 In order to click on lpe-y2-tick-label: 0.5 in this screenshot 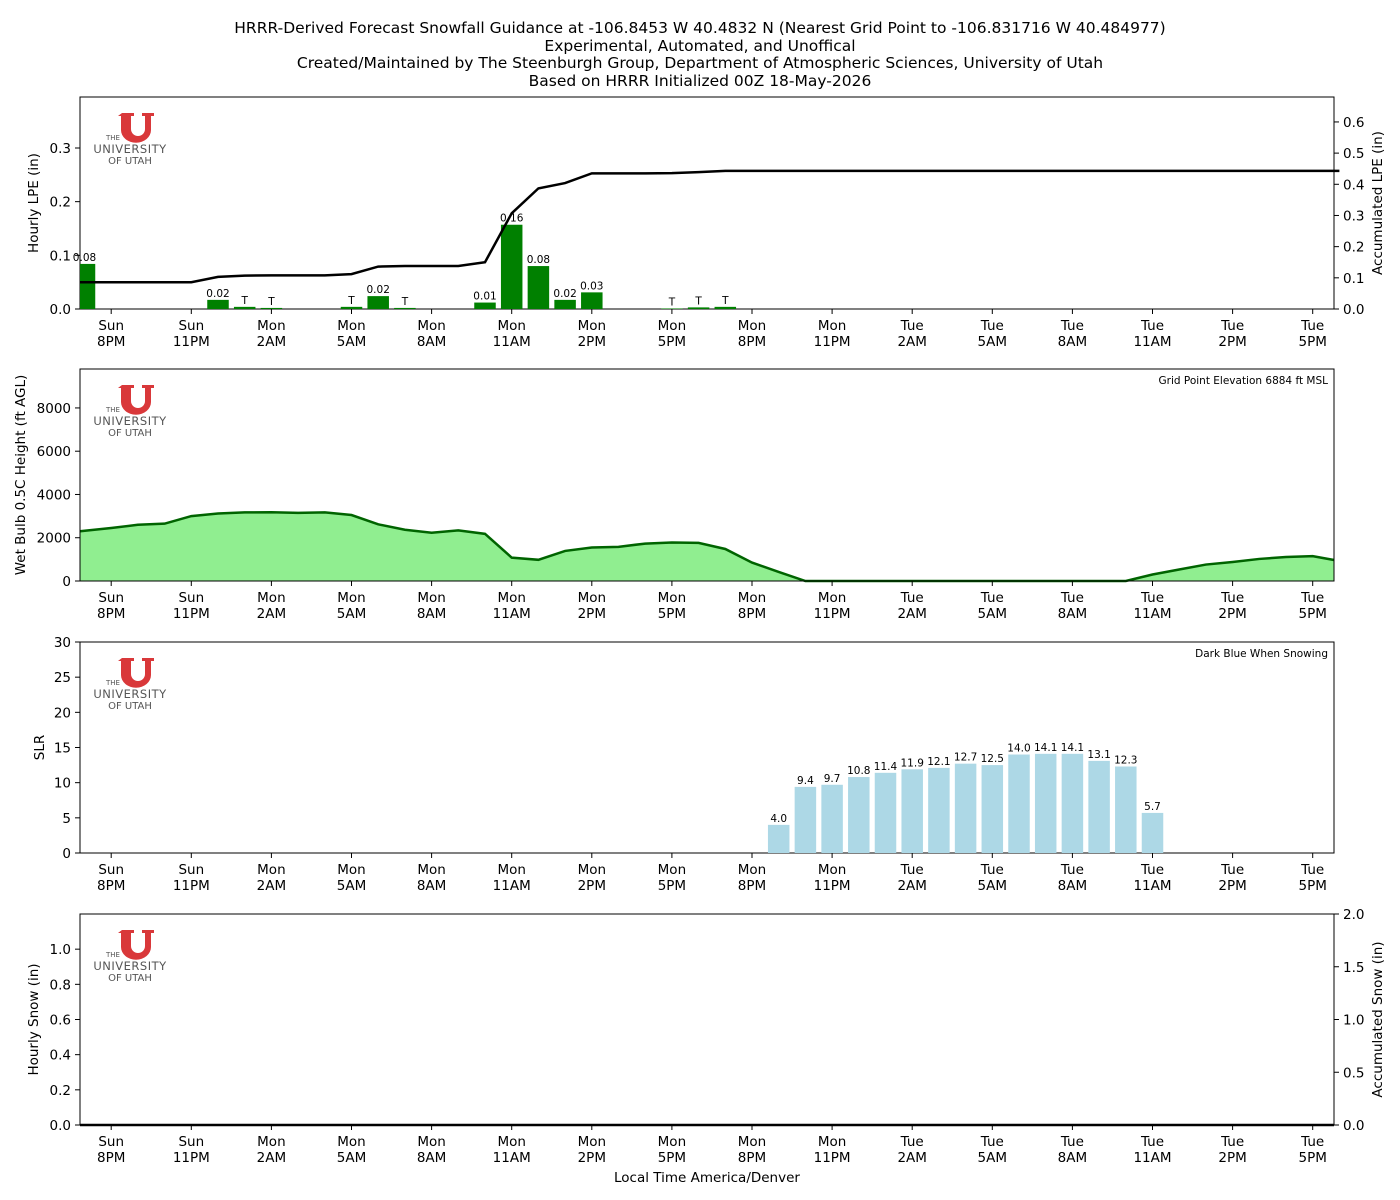, I will do `click(1353, 154)`.